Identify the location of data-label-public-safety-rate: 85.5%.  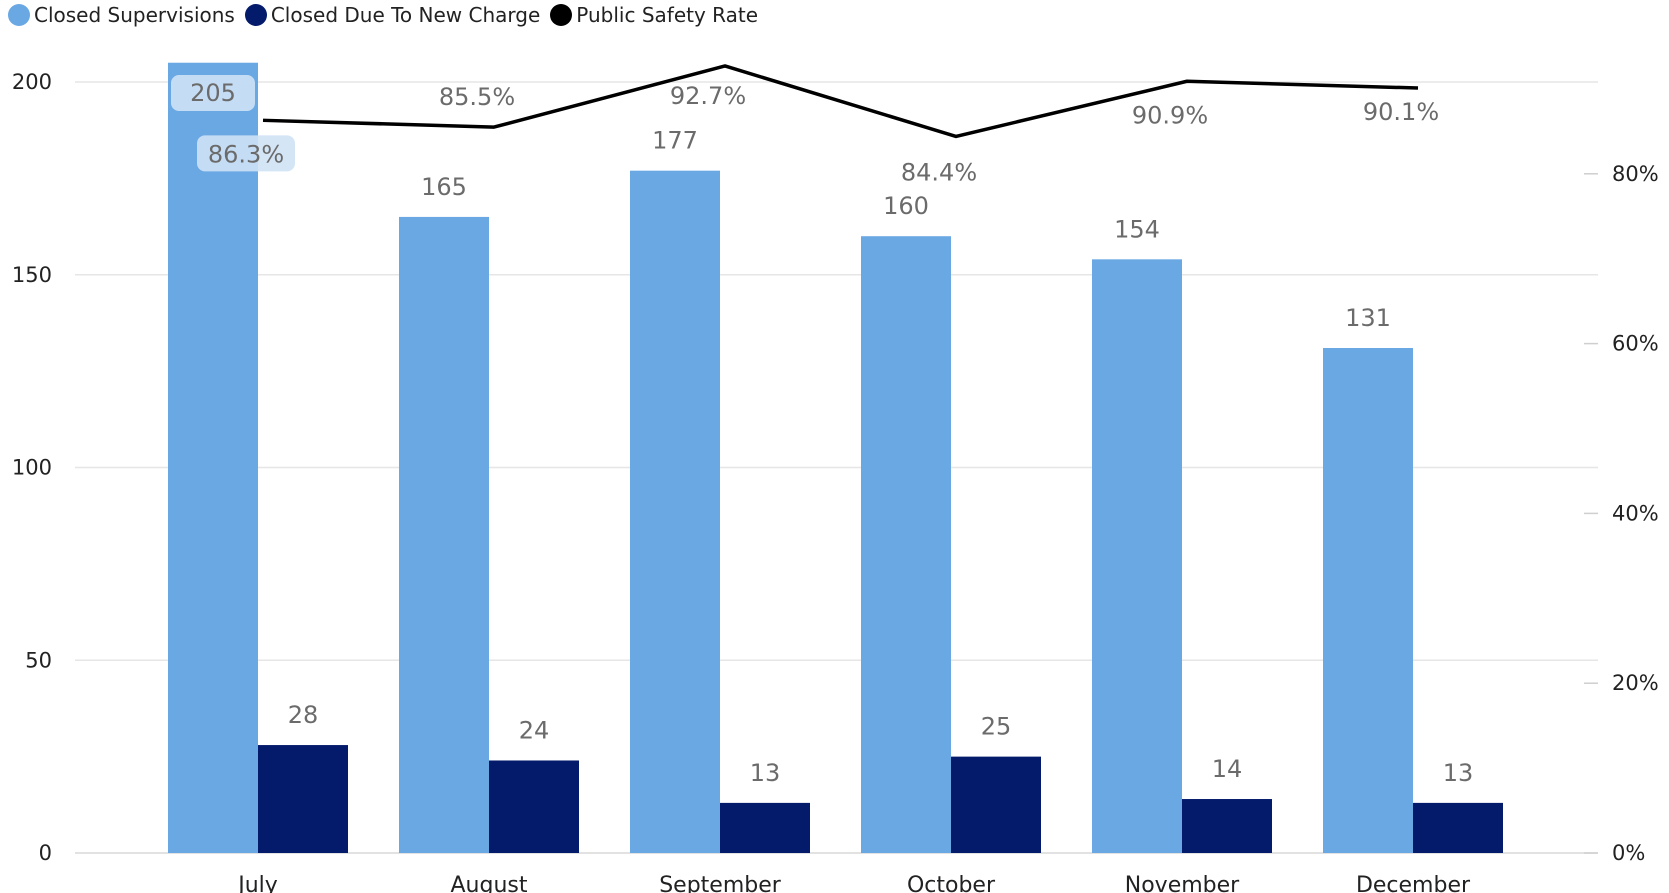
(477, 97).